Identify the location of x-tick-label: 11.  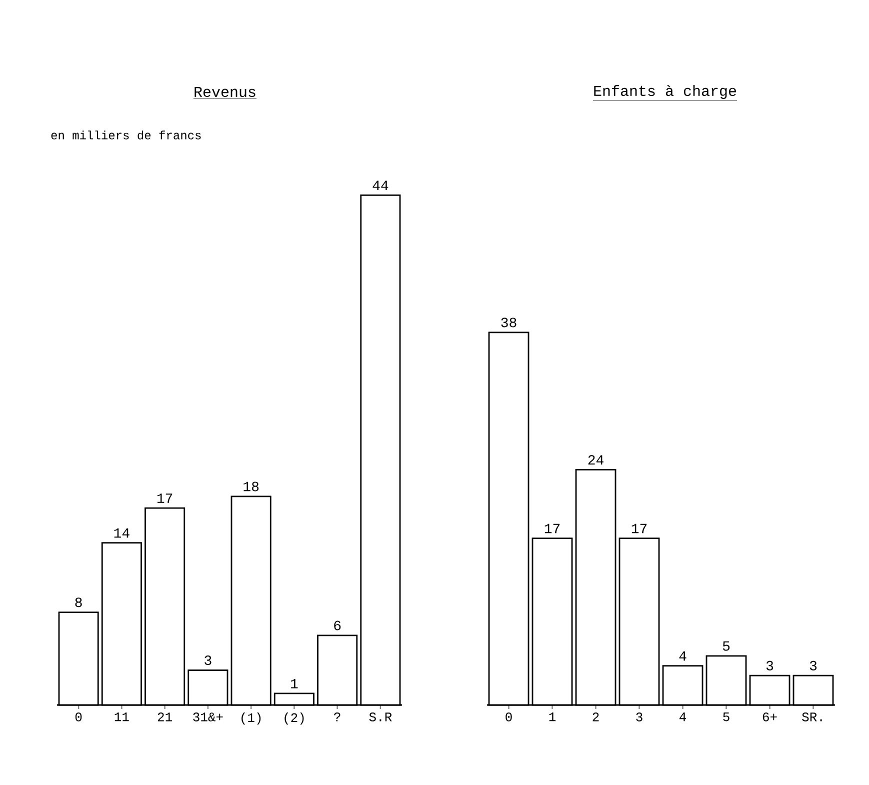
(121, 717).